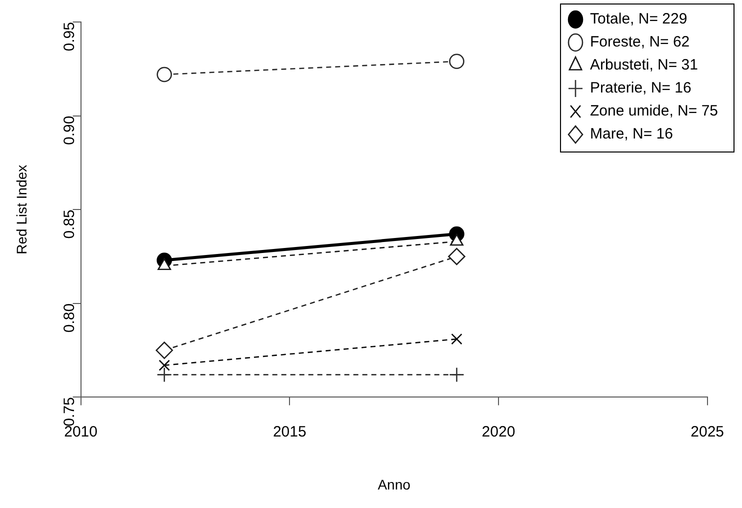  What do you see at coordinates (639, 19) in the screenshot?
I see `legend-label: Totale, N= 229` at bounding box center [639, 19].